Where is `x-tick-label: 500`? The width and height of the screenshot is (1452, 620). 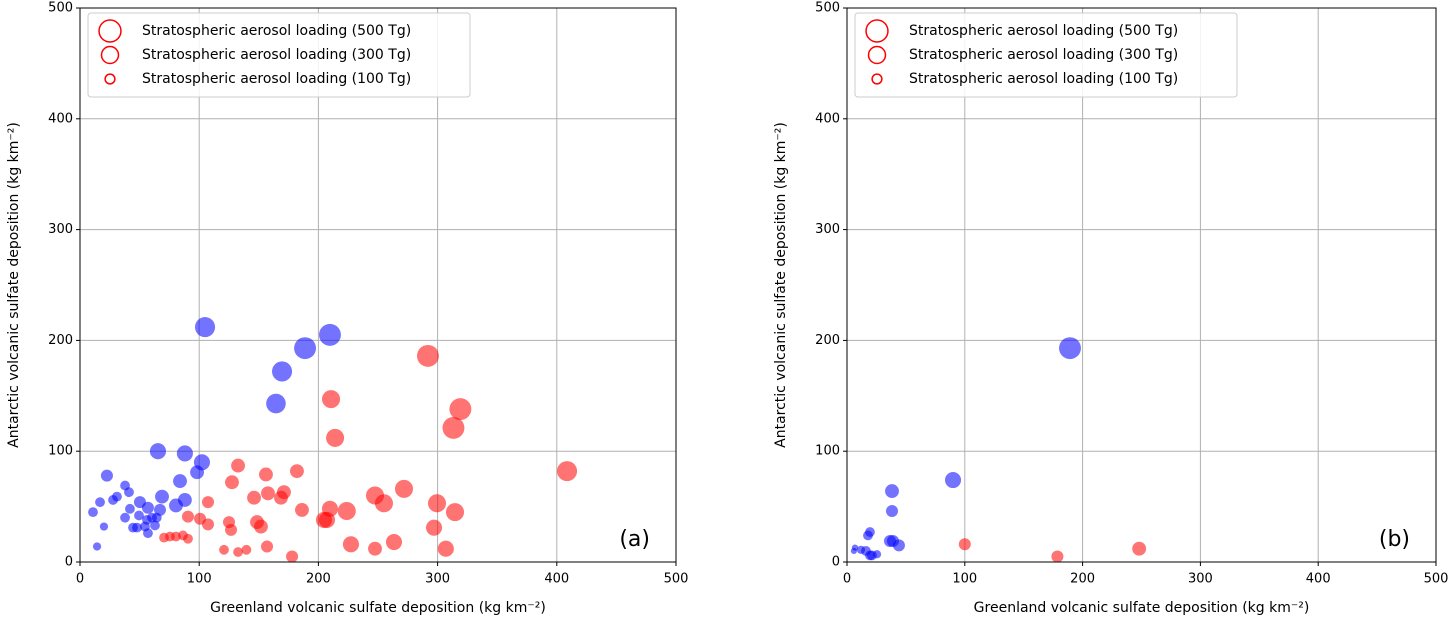 x-tick-label: 500 is located at coordinates (1436, 579).